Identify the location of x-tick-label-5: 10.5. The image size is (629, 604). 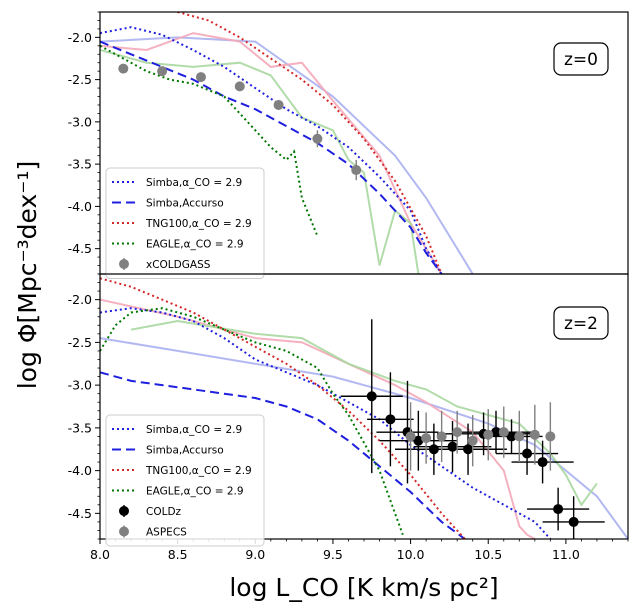
(488, 554).